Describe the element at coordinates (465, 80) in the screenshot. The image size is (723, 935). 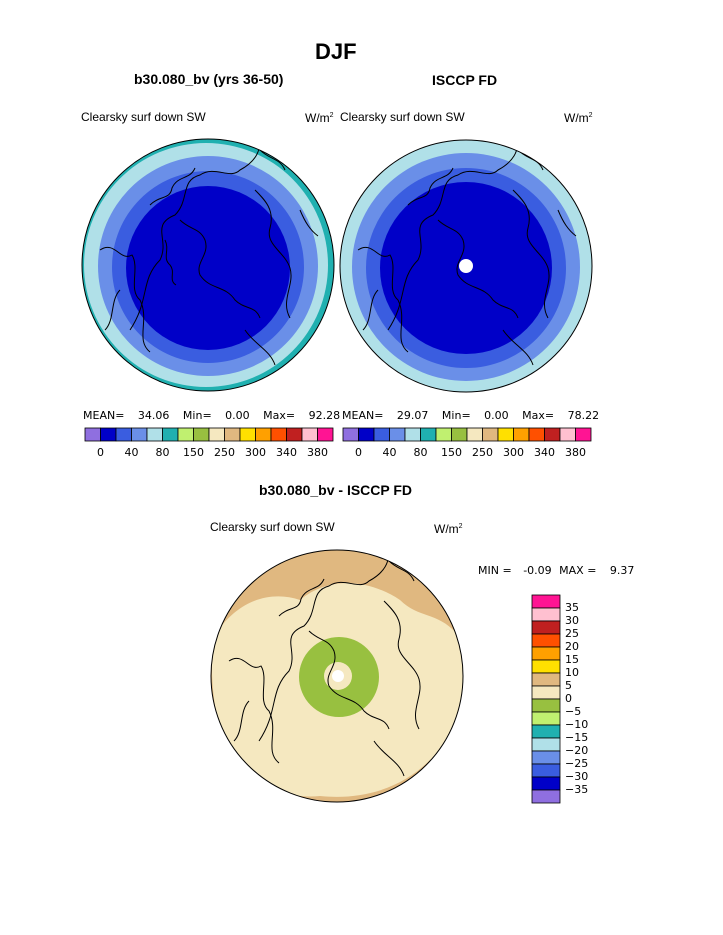
I see `panel-2-heading: ISCCP FD` at that location.